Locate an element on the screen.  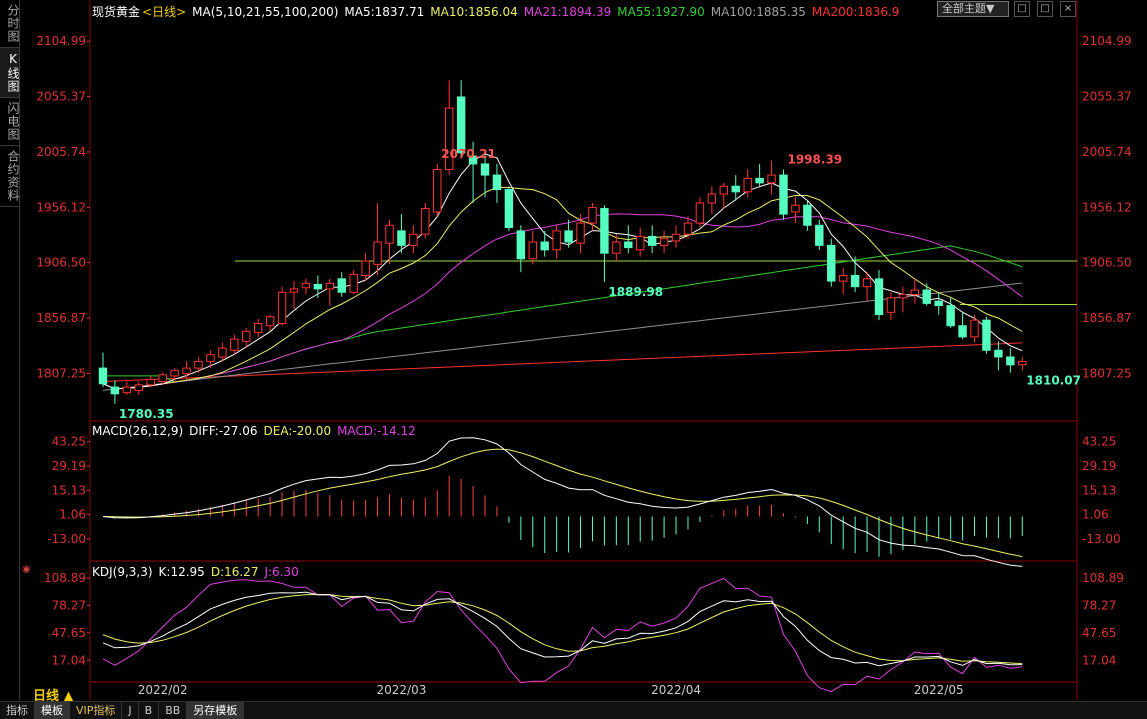
tab-kline: K线图 is located at coordinates (10, 73).